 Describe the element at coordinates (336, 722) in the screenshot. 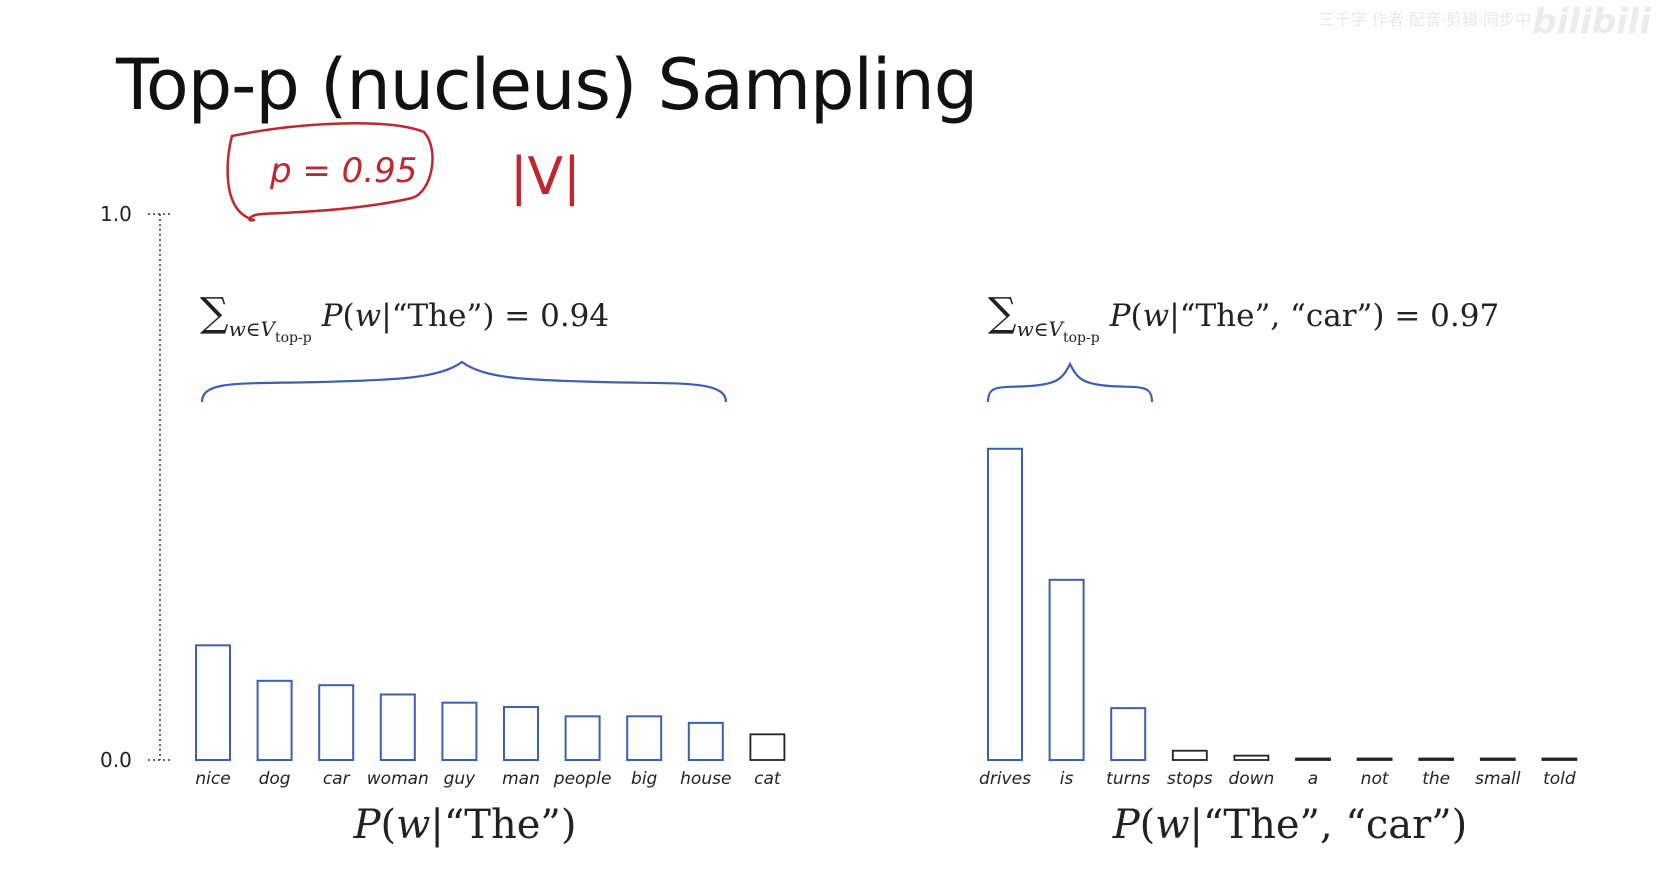

I see `bar-left-car` at that location.